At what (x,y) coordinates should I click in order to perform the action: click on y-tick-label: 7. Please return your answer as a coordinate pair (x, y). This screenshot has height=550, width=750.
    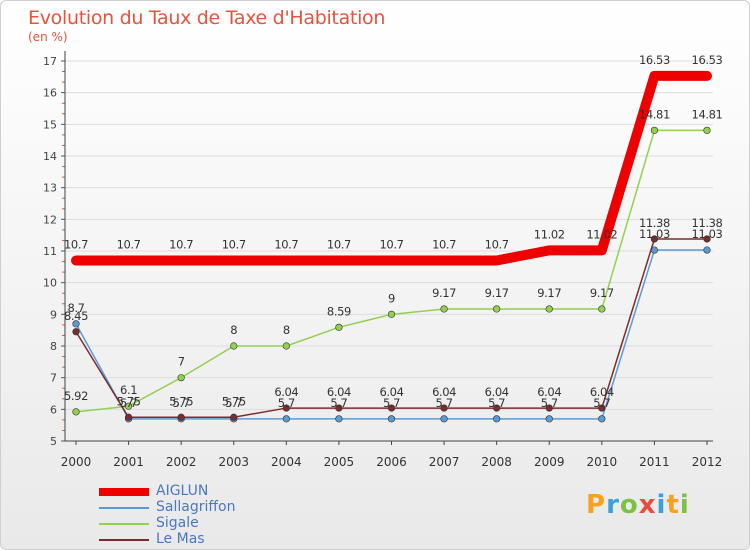
    Looking at the image, I should click on (53, 378).